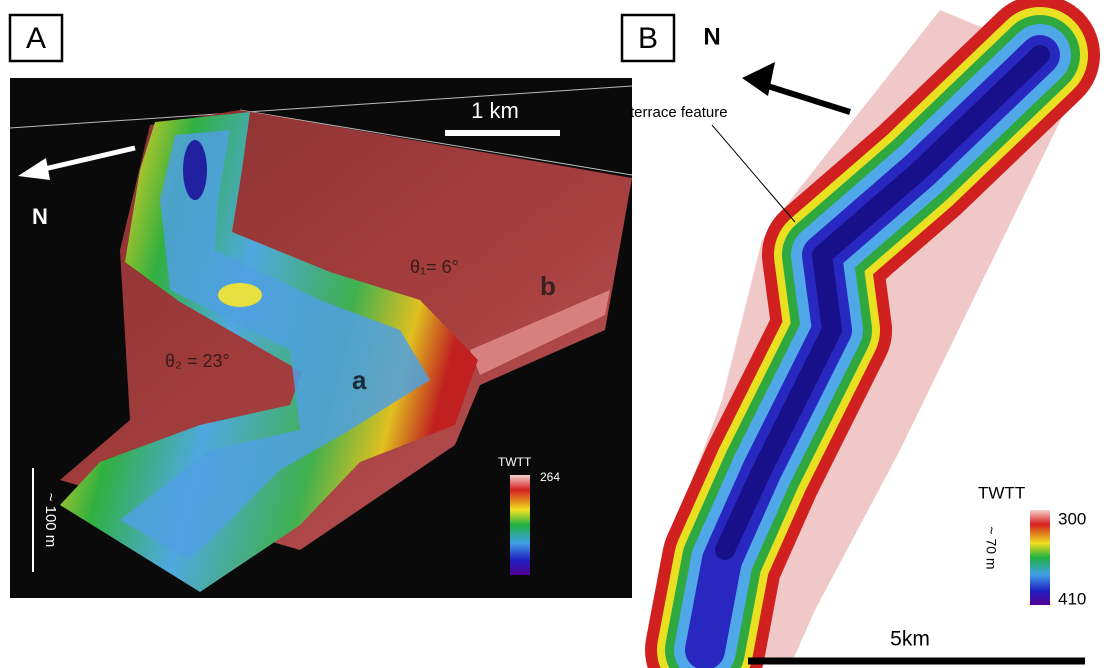 This screenshot has height=668, width=1110. Describe the element at coordinates (1072, 598) in the screenshot. I see `colorbar-min: 410` at that location.